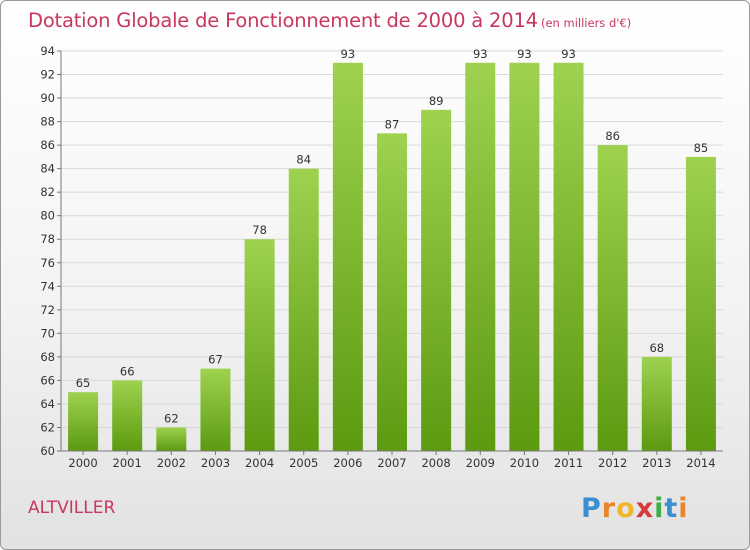 The width and height of the screenshot is (750, 550). I want to click on x-tick-label-2004: 2004, so click(259, 463).